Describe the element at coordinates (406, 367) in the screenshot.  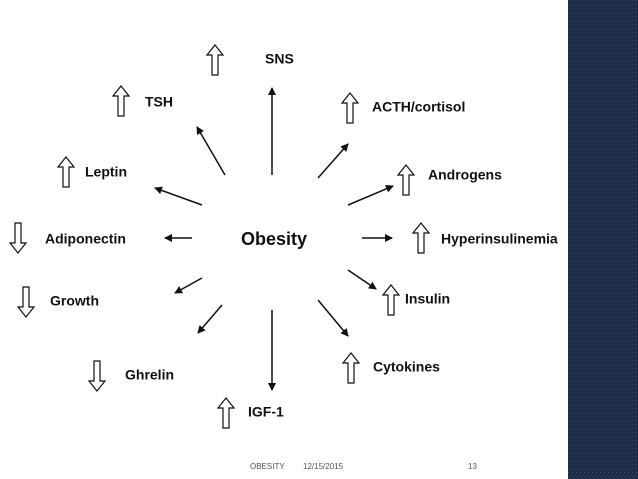
I see `node-label: Cytokines` at that location.